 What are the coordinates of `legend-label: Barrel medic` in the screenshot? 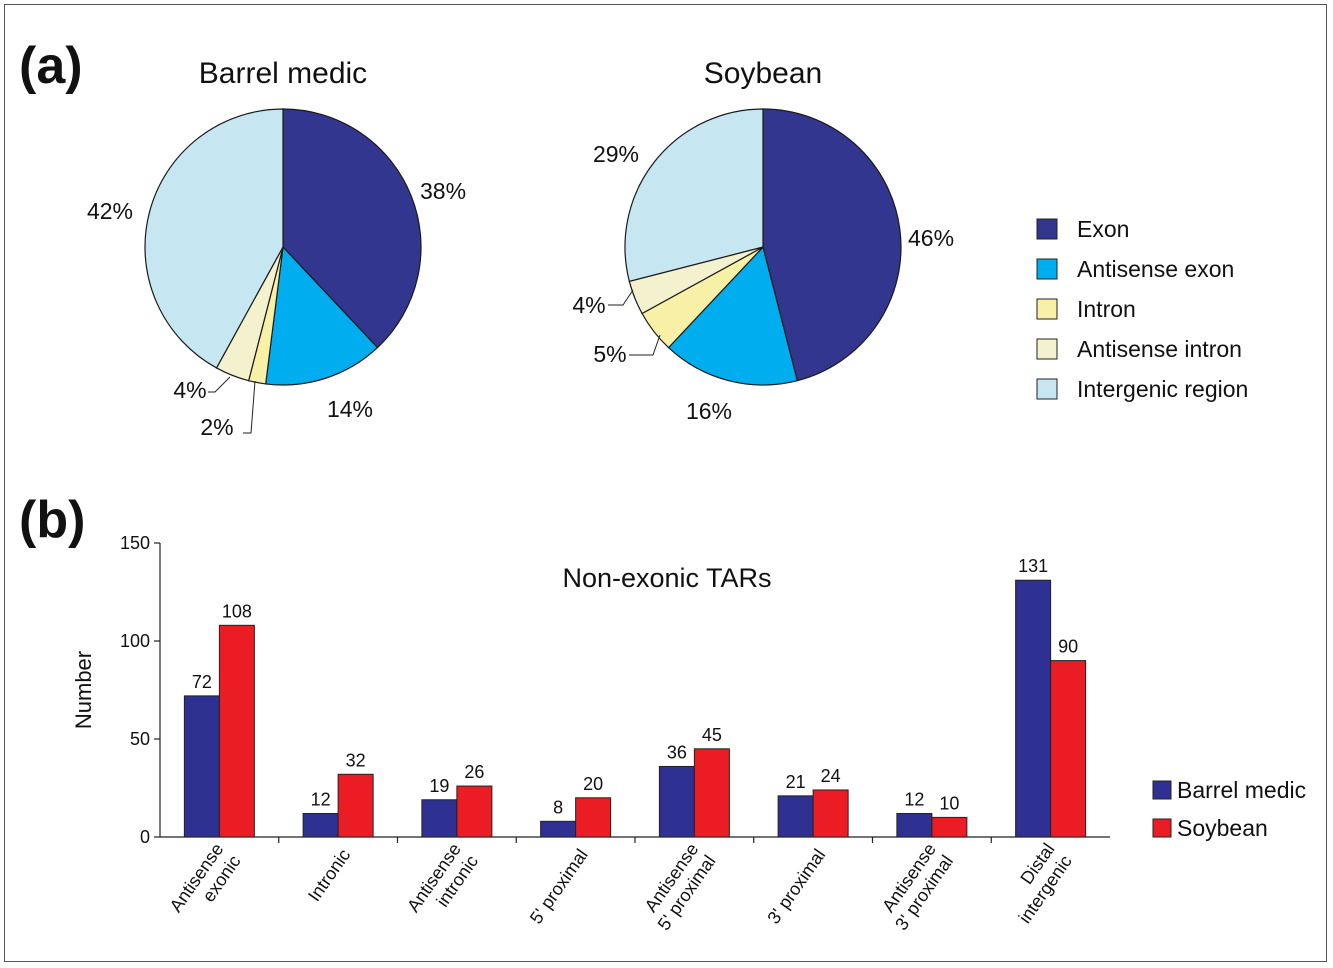 It's located at (1241, 790).